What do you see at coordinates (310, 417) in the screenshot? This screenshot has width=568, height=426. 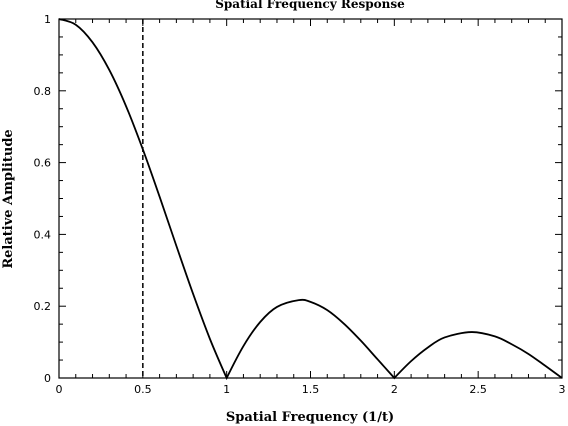 I see `x-axis-label: Spatial Frequency (1/t)` at bounding box center [310, 417].